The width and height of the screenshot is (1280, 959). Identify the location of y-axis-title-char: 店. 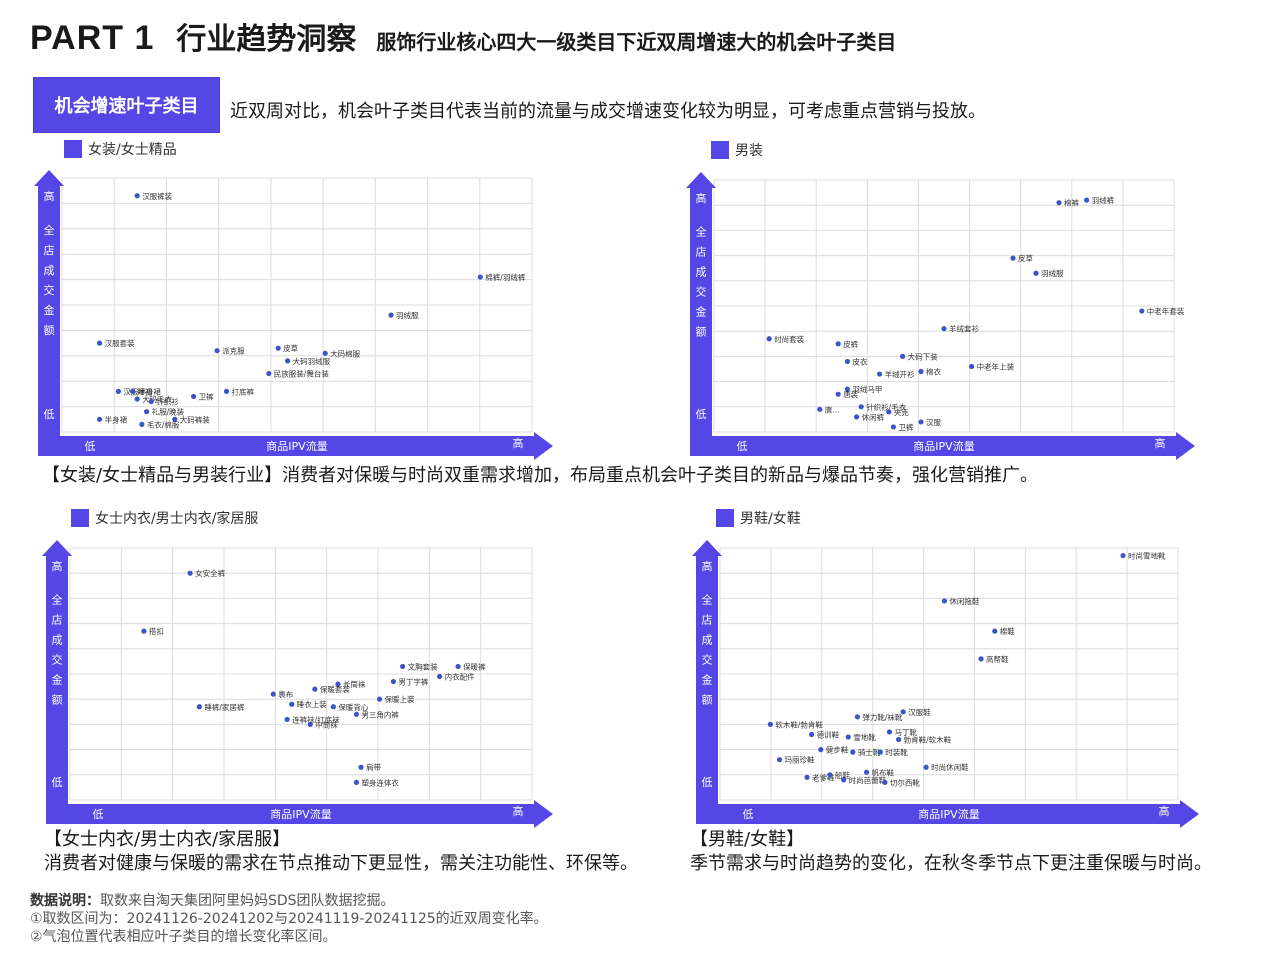
(701, 251).